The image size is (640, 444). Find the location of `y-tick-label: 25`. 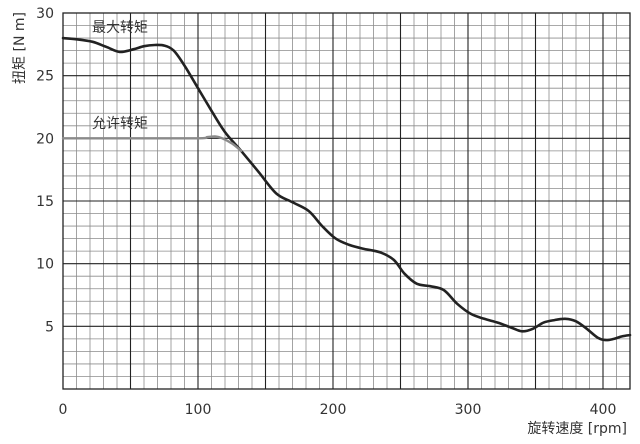

y-tick-label: 25 is located at coordinates (45, 77).